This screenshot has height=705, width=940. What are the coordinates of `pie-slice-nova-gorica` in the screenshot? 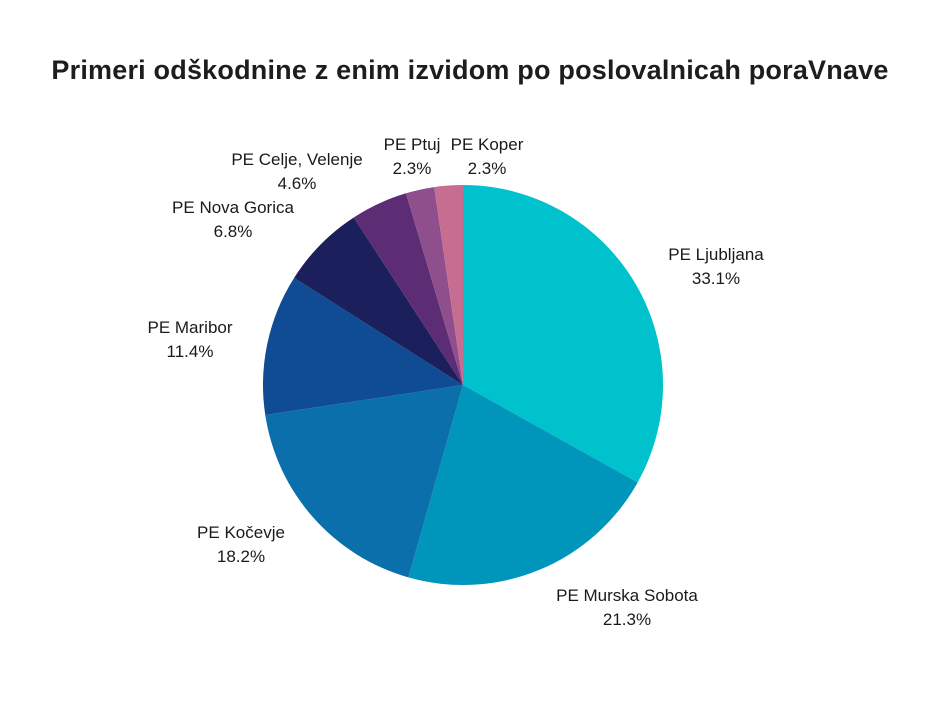 It's located at (378, 301).